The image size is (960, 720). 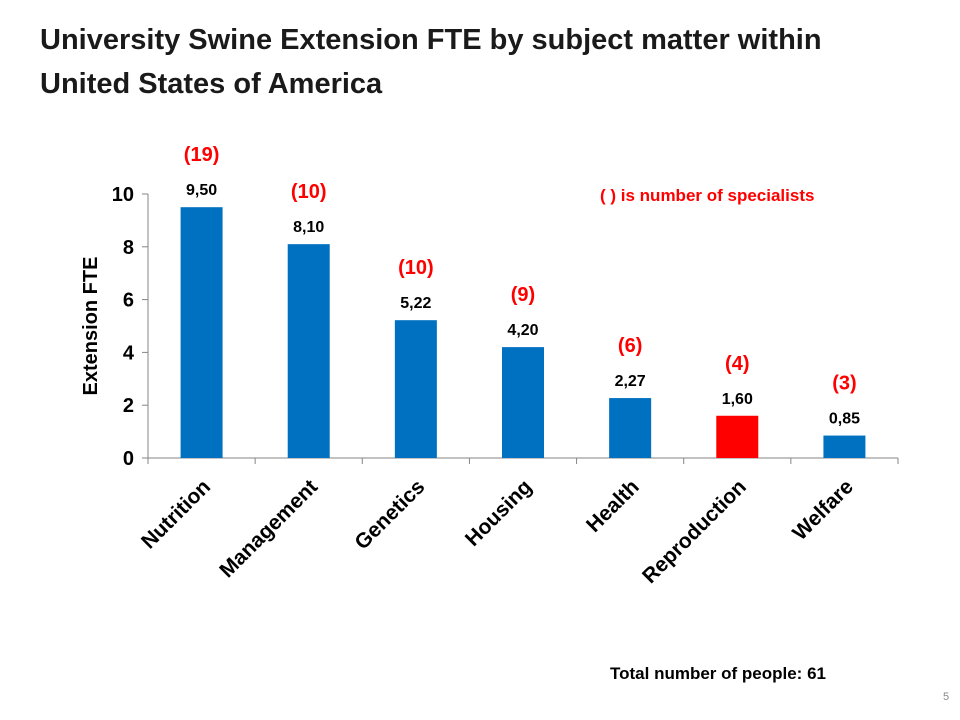 What do you see at coordinates (522, 330) in the screenshot?
I see `bar-value-label: 4,20` at bounding box center [522, 330].